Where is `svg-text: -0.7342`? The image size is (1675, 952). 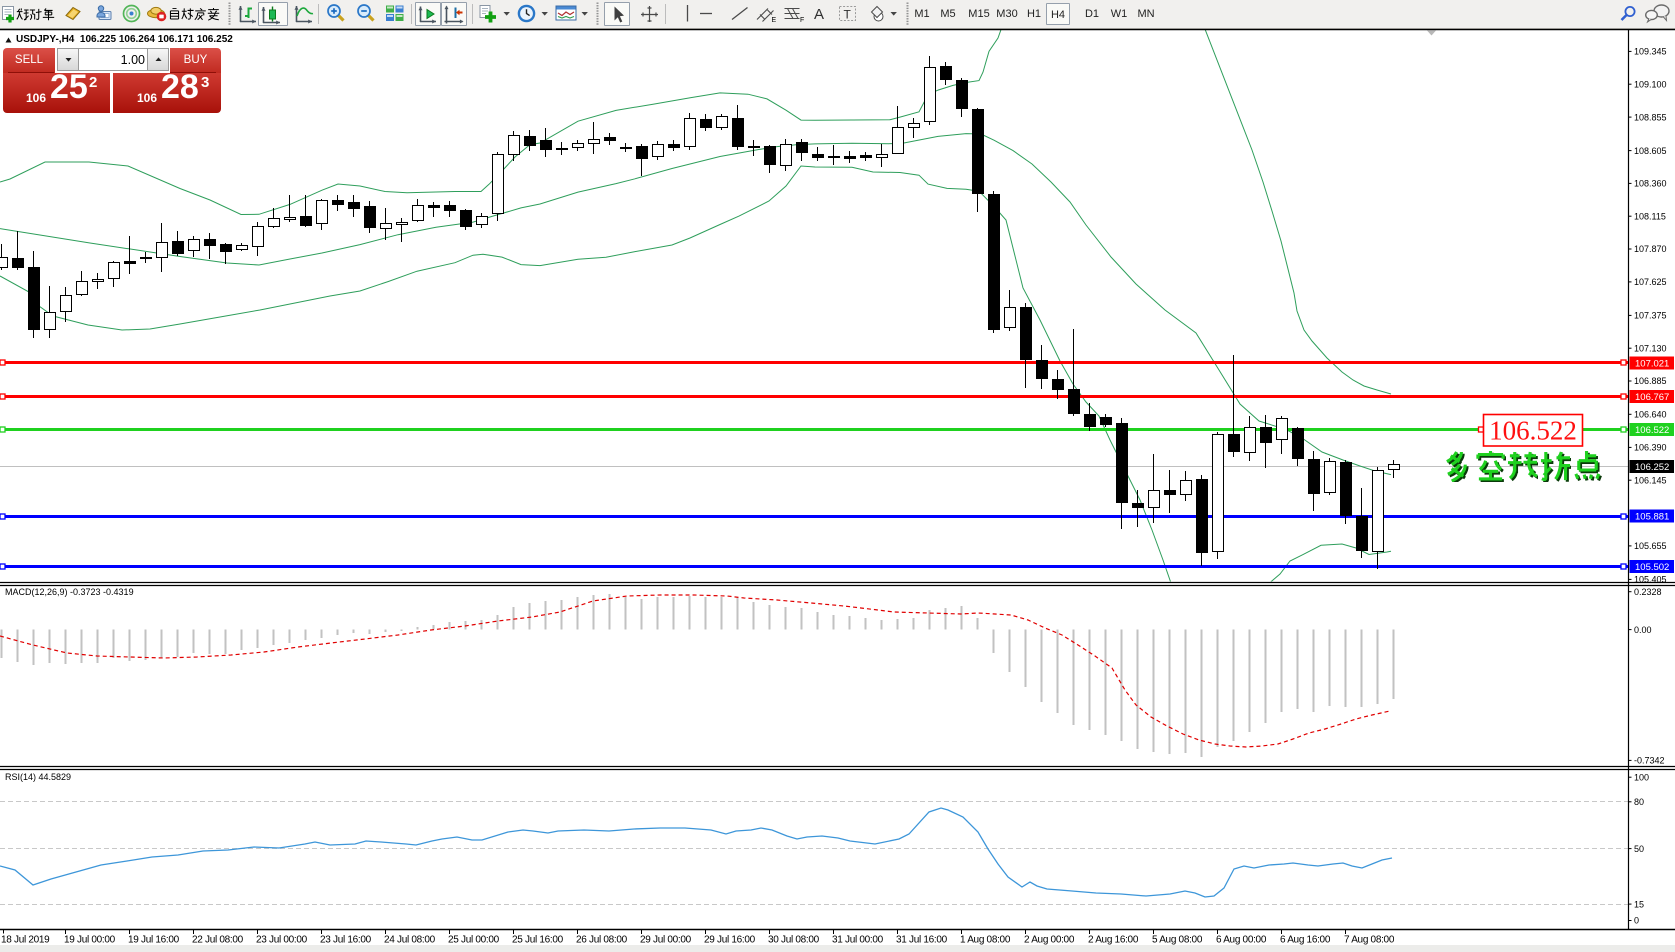
svg-text: -0.7342 is located at coordinates (1649, 761).